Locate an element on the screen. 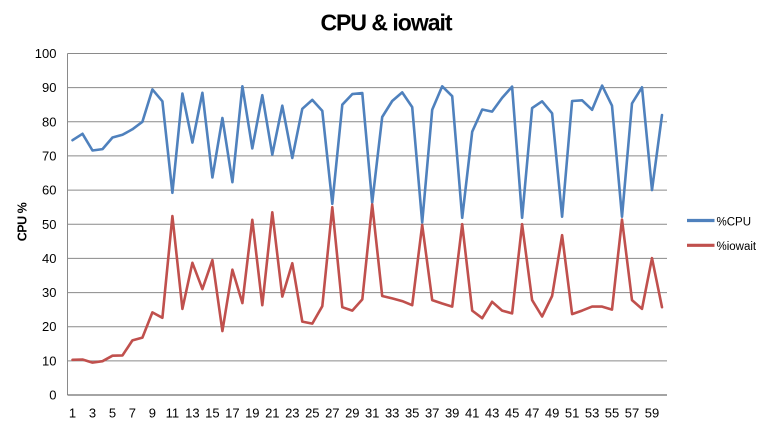 This screenshot has width=767, height=427. svg-text: 35 is located at coordinates (412, 413).